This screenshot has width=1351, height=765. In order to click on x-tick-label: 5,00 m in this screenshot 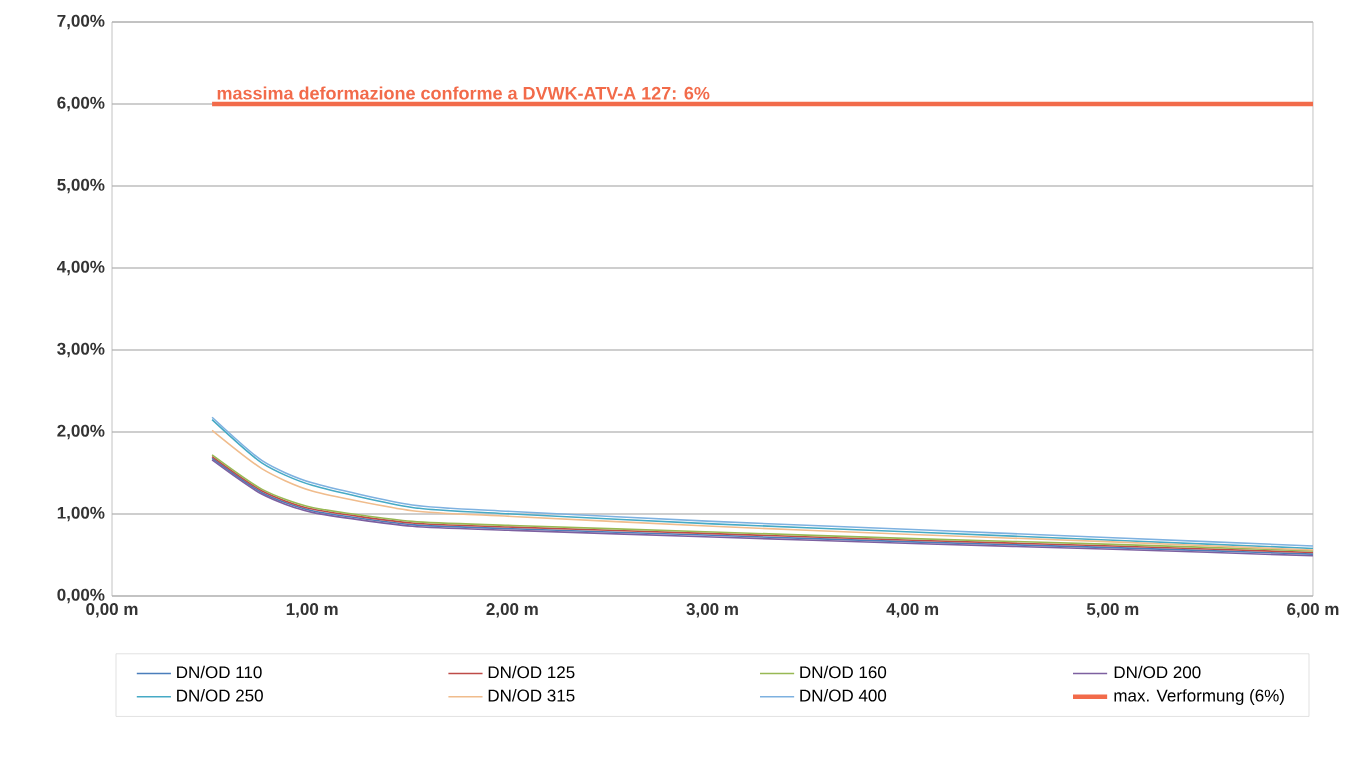, I will do `click(1112, 610)`.